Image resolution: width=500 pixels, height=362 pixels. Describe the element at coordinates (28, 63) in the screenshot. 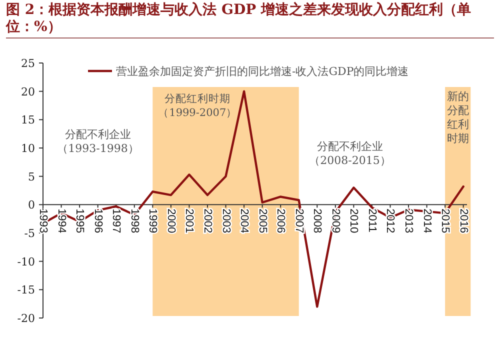

I see `y-tick-label: 25` at that location.